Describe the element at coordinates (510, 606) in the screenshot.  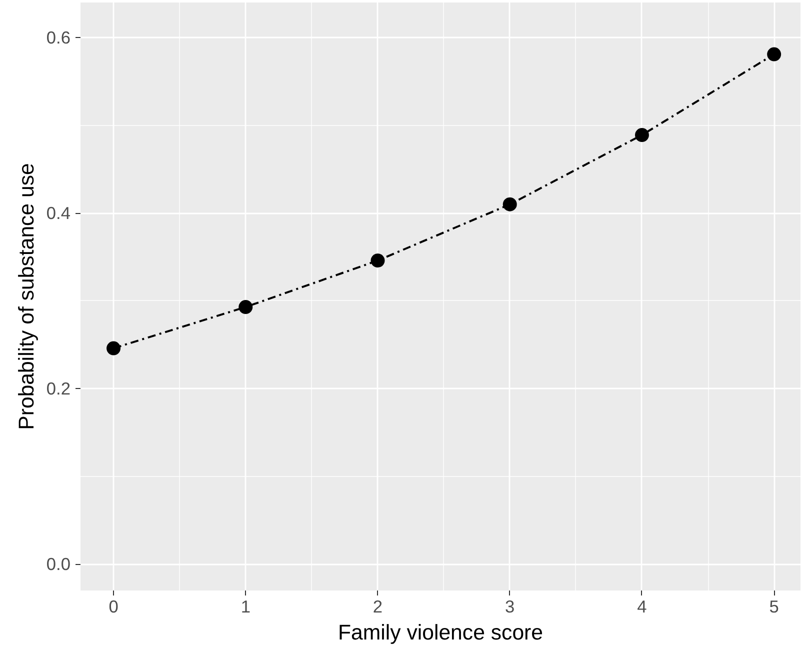
I see `x-tick-label: 3` at that location.